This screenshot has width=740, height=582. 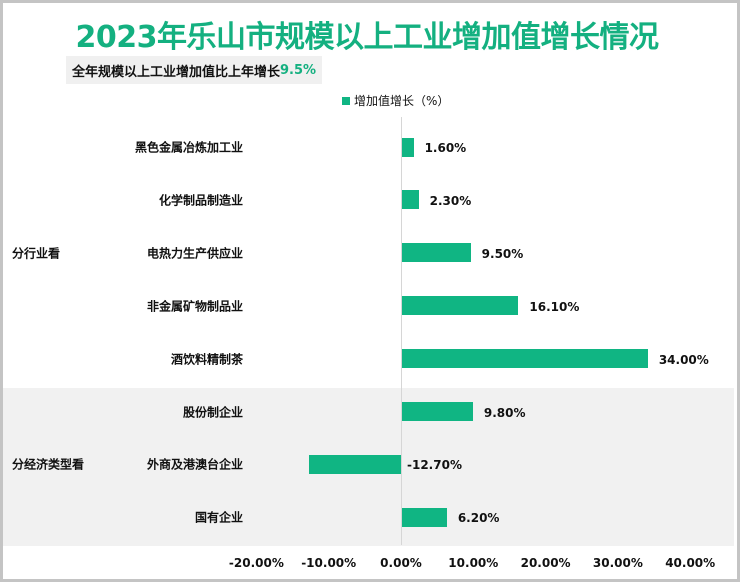 I want to click on data-label: 1.60%, so click(x=445, y=148).